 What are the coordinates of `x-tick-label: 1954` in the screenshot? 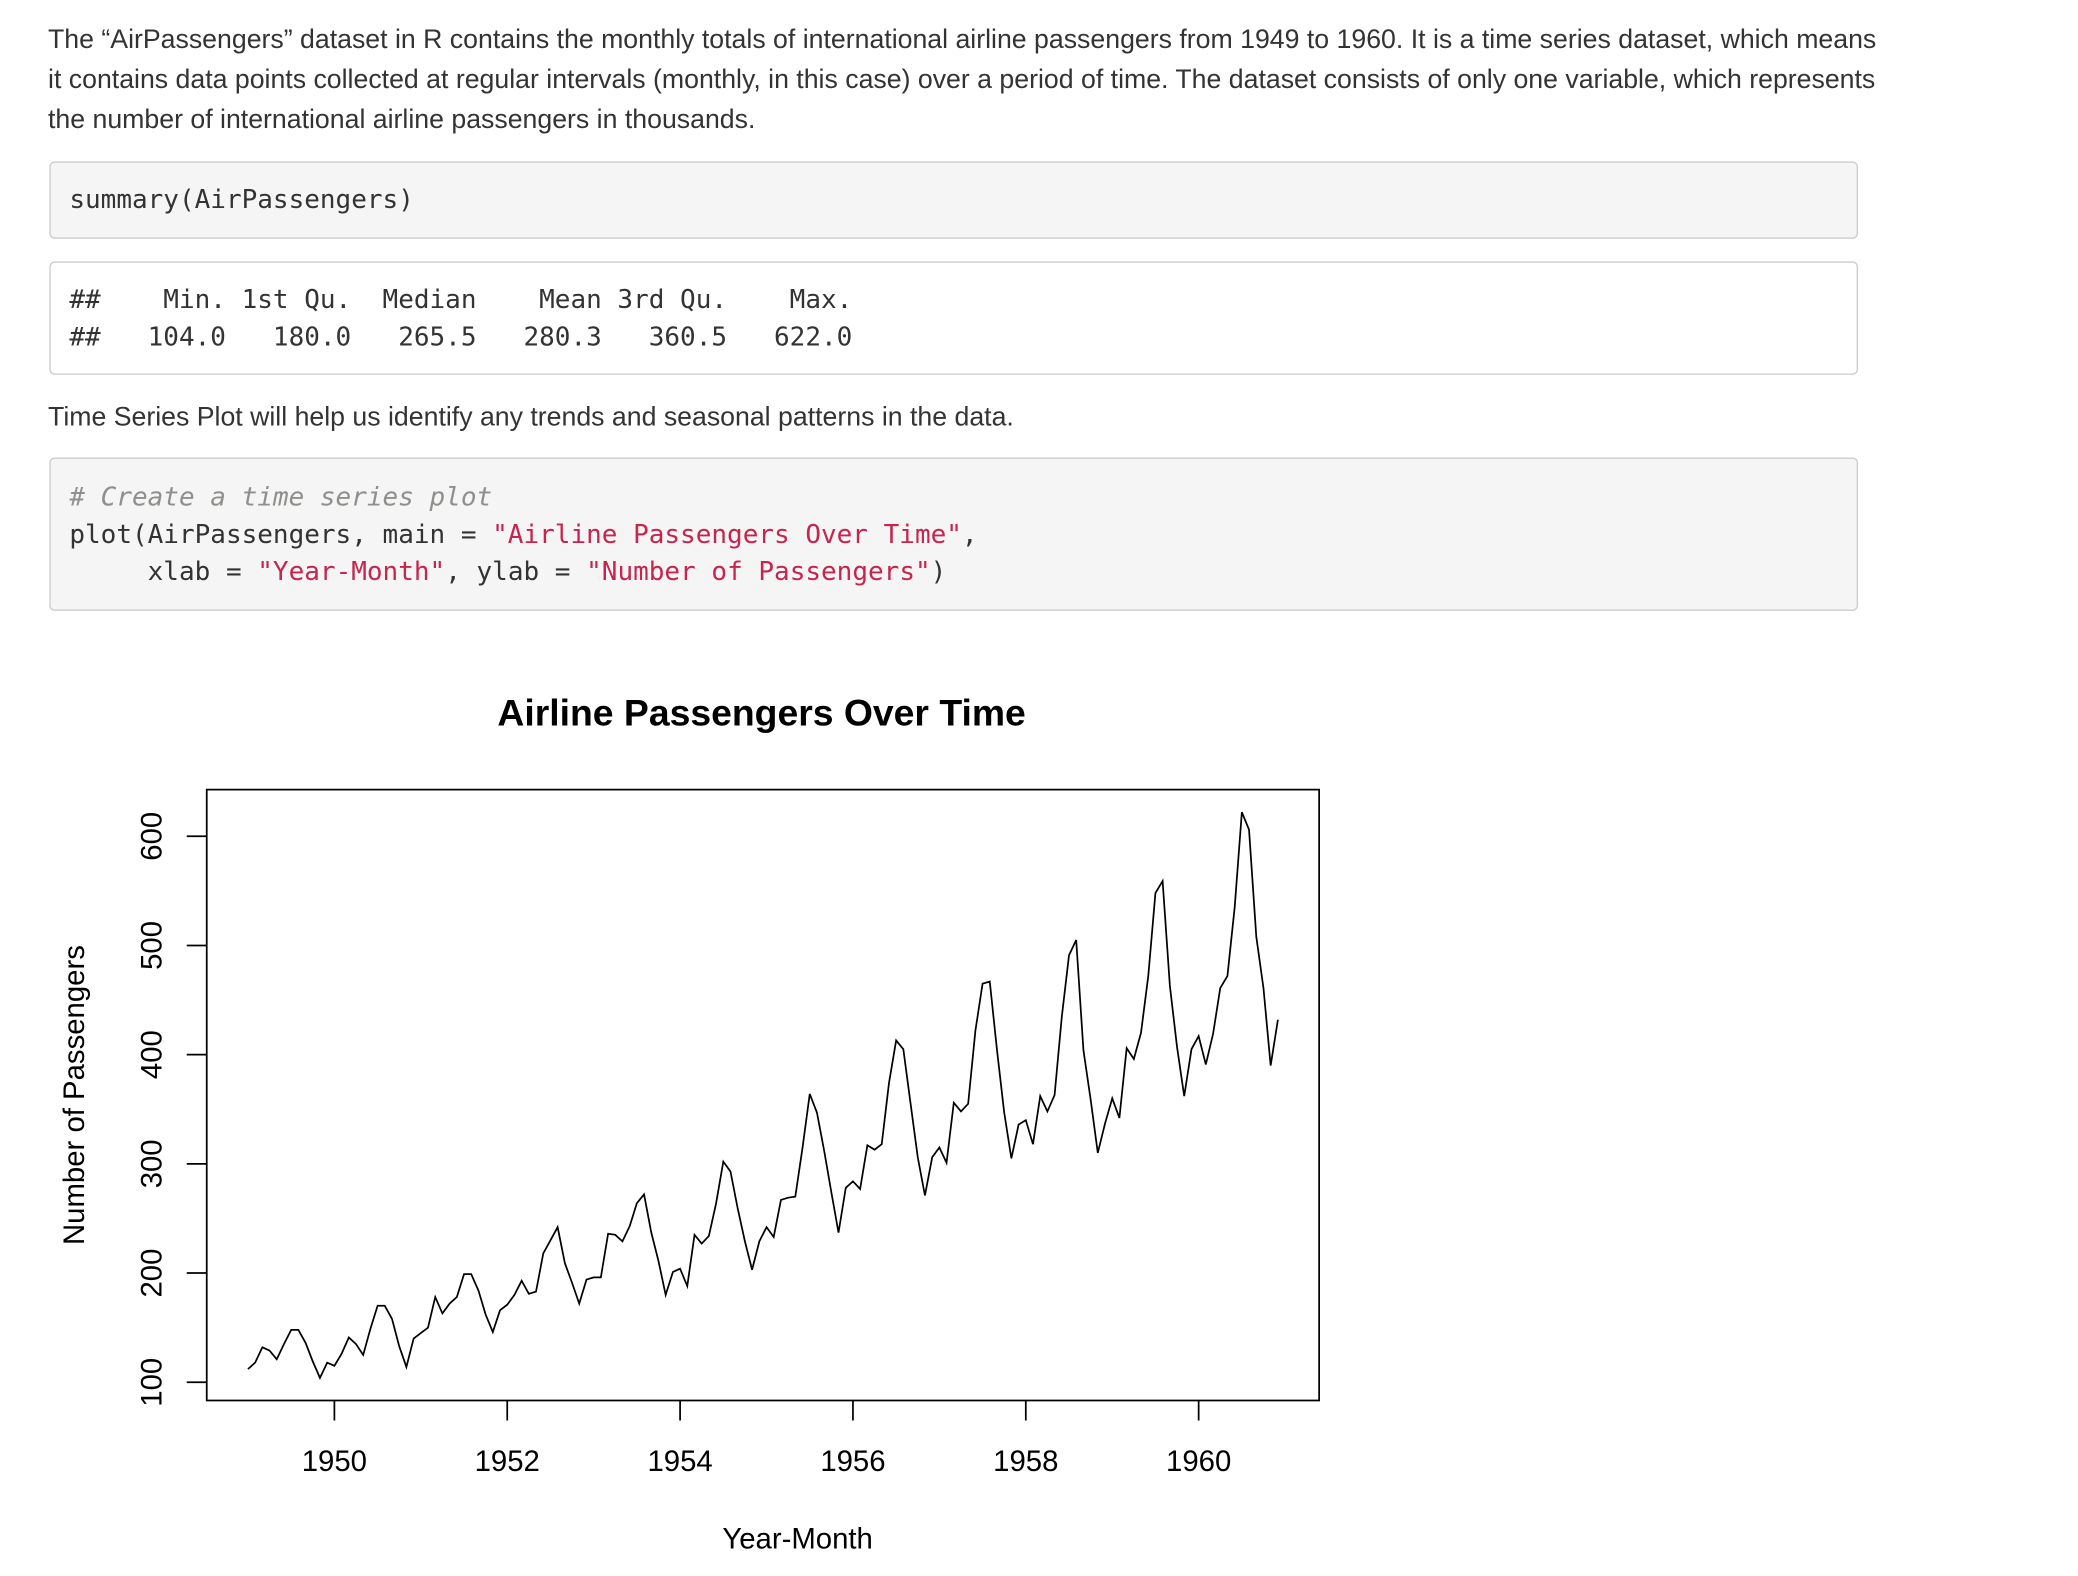 It's located at (679, 1461).